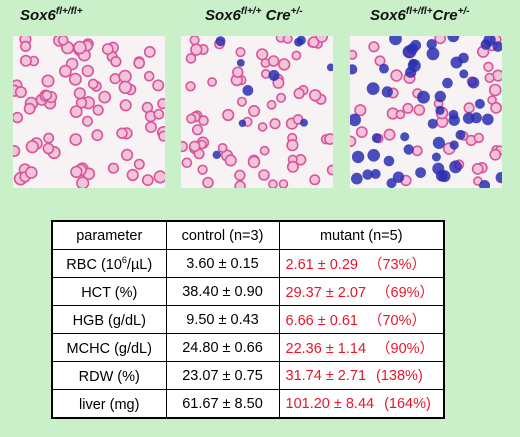 The image size is (520, 437). I want to click on mutant-value: 29.37 ± 2.07, so click(326, 293).